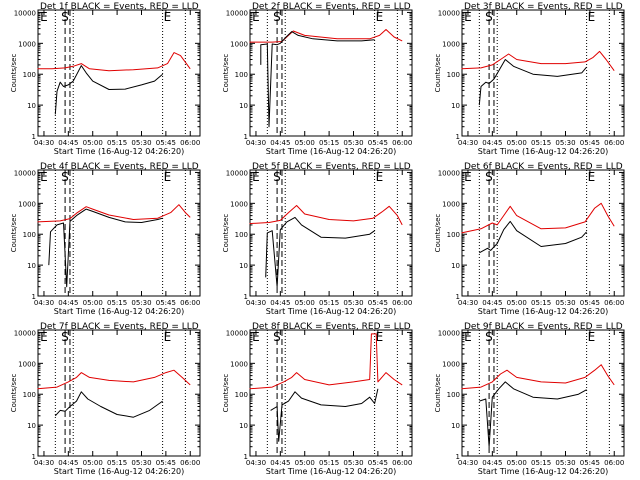 This screenshot has width=640, height=480. I want to click on panel-title: Det 3f BLACK = Events, RED = LLD, so click(543, 7).